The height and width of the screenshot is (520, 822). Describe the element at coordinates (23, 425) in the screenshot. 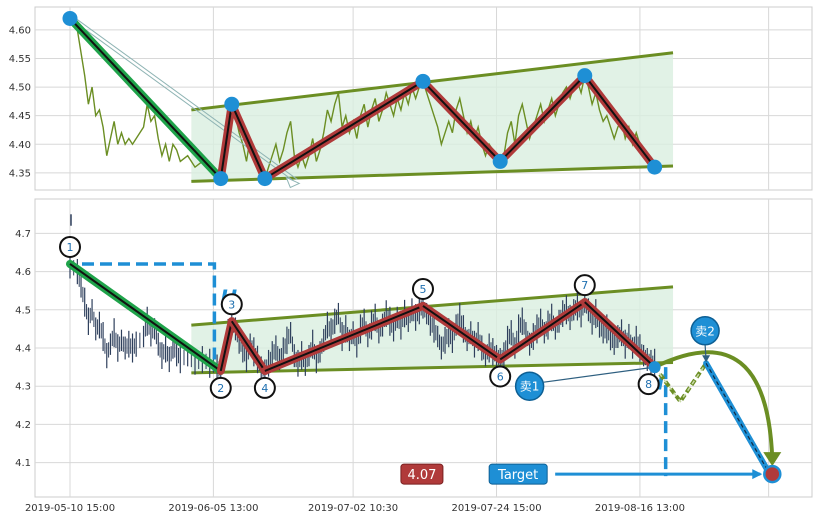

I see `y-tick-label: 4.2` at that location.